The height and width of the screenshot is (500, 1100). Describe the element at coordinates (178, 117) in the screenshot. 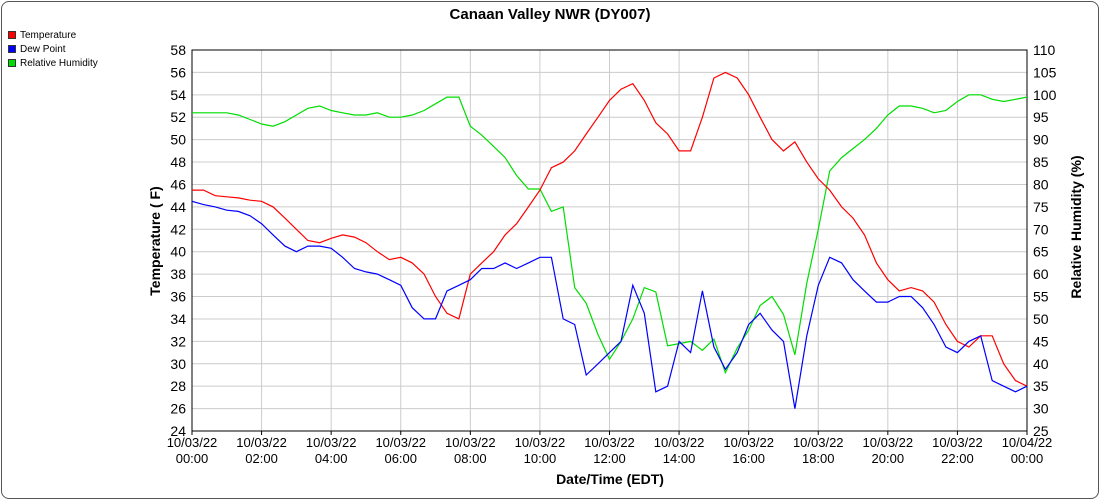

I see `left-tick-label: 52` at that location.